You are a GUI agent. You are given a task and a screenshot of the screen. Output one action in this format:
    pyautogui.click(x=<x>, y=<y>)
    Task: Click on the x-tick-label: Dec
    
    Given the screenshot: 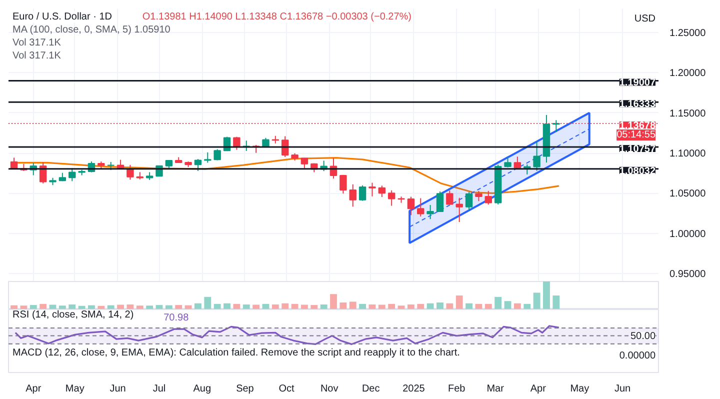 What is the action you would take?
    pyautogui.click(x=371, y=389)
    